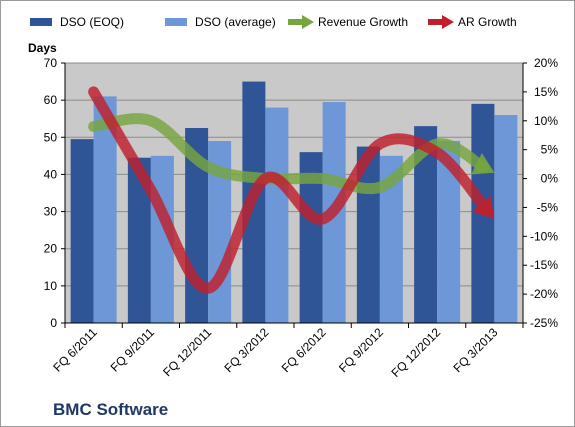 The width and height of the screenshot is (575, 427). I want to click on left-tick-label: 10, so click(51, 286).